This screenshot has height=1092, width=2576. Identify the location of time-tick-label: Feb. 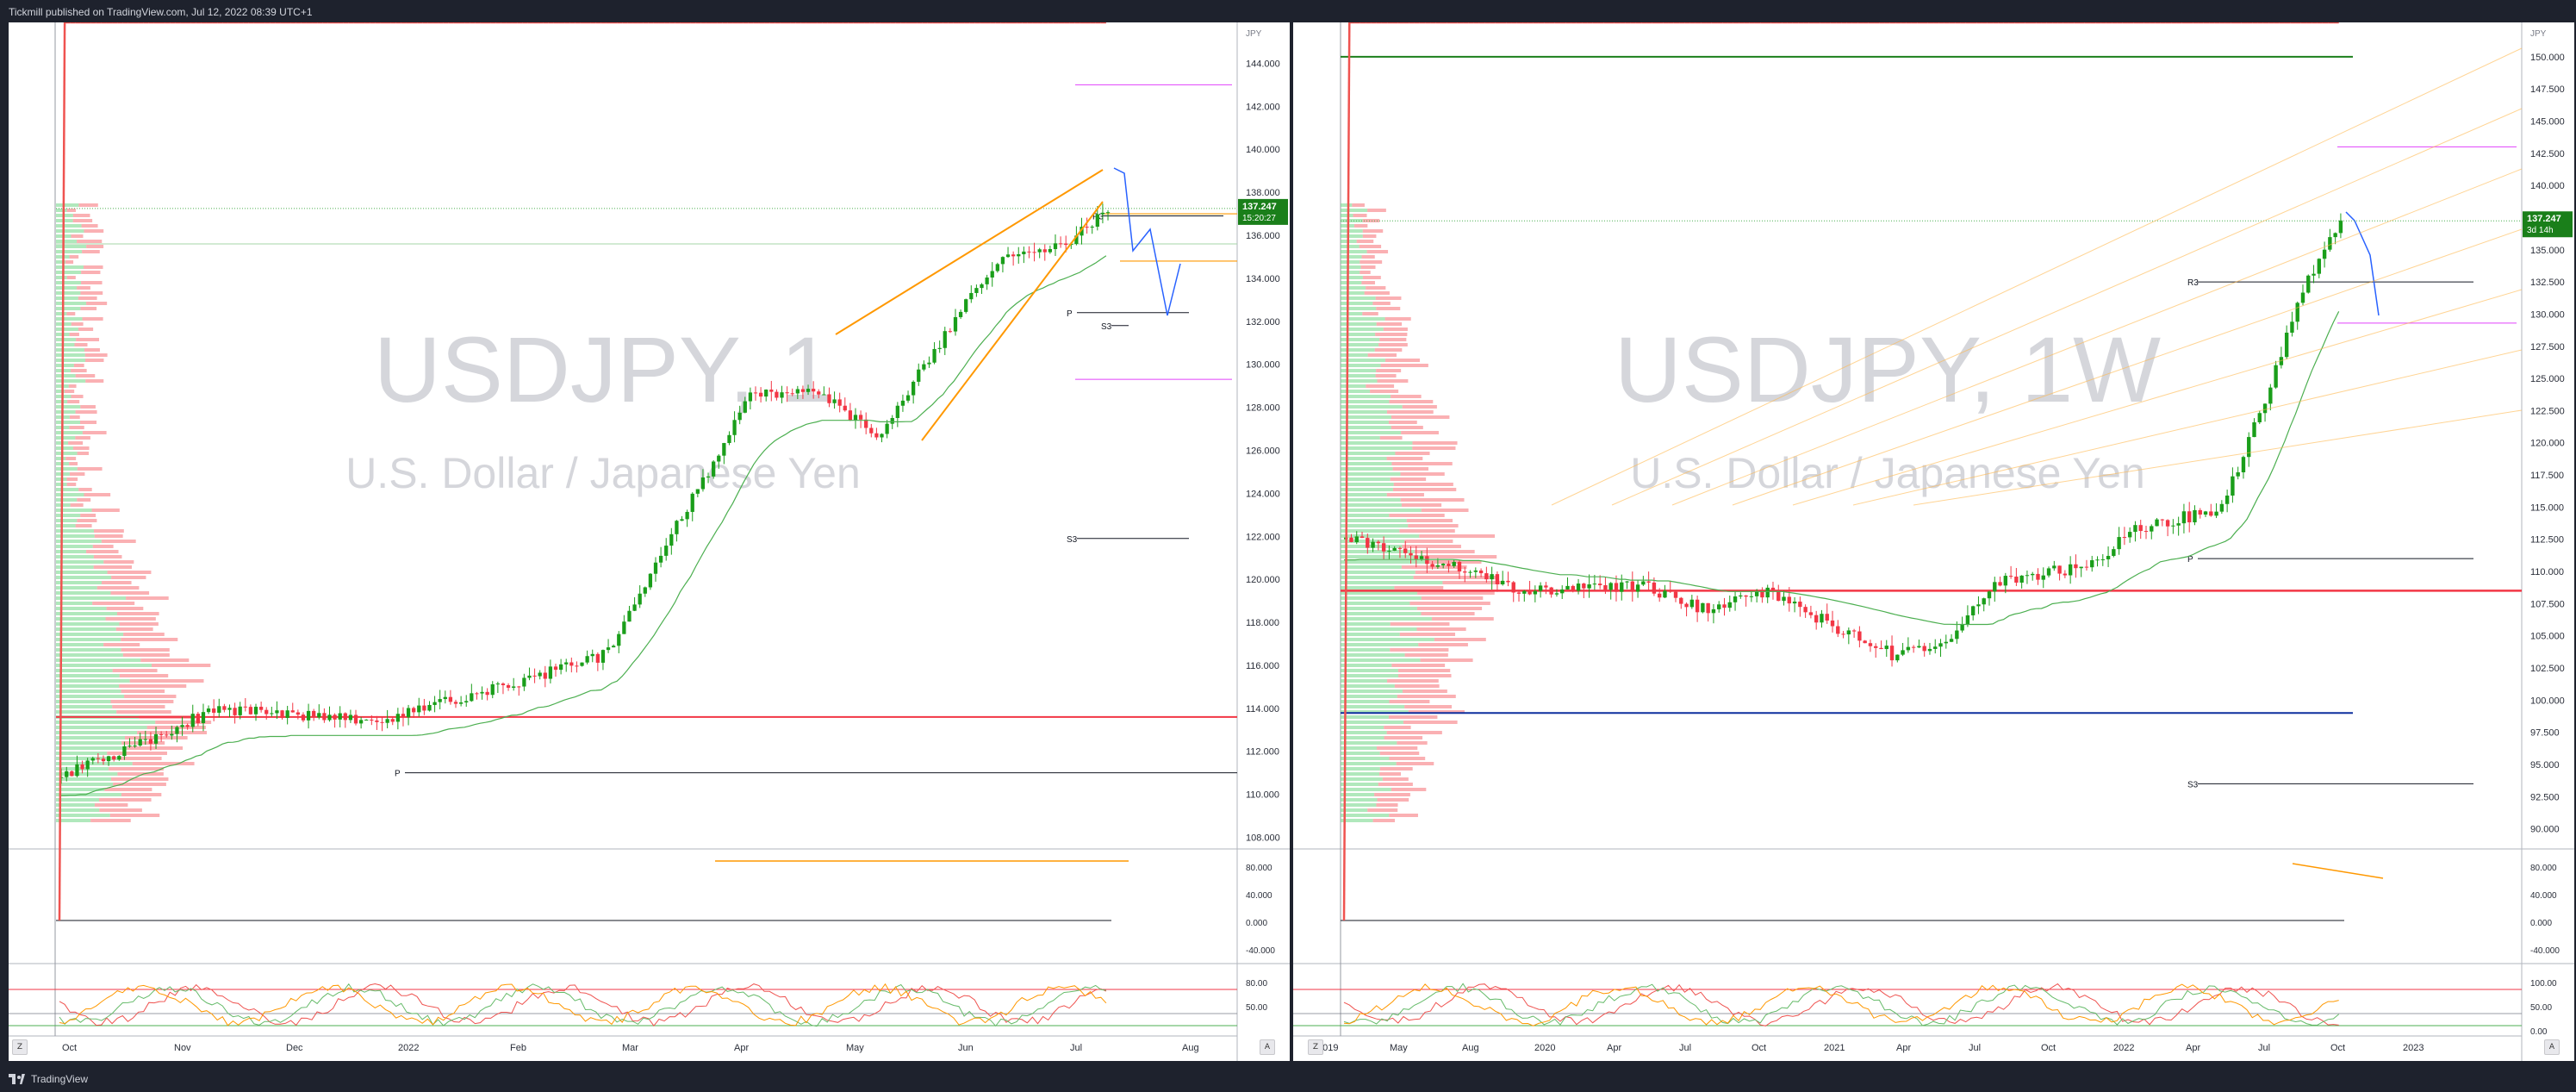
(518, 1048).